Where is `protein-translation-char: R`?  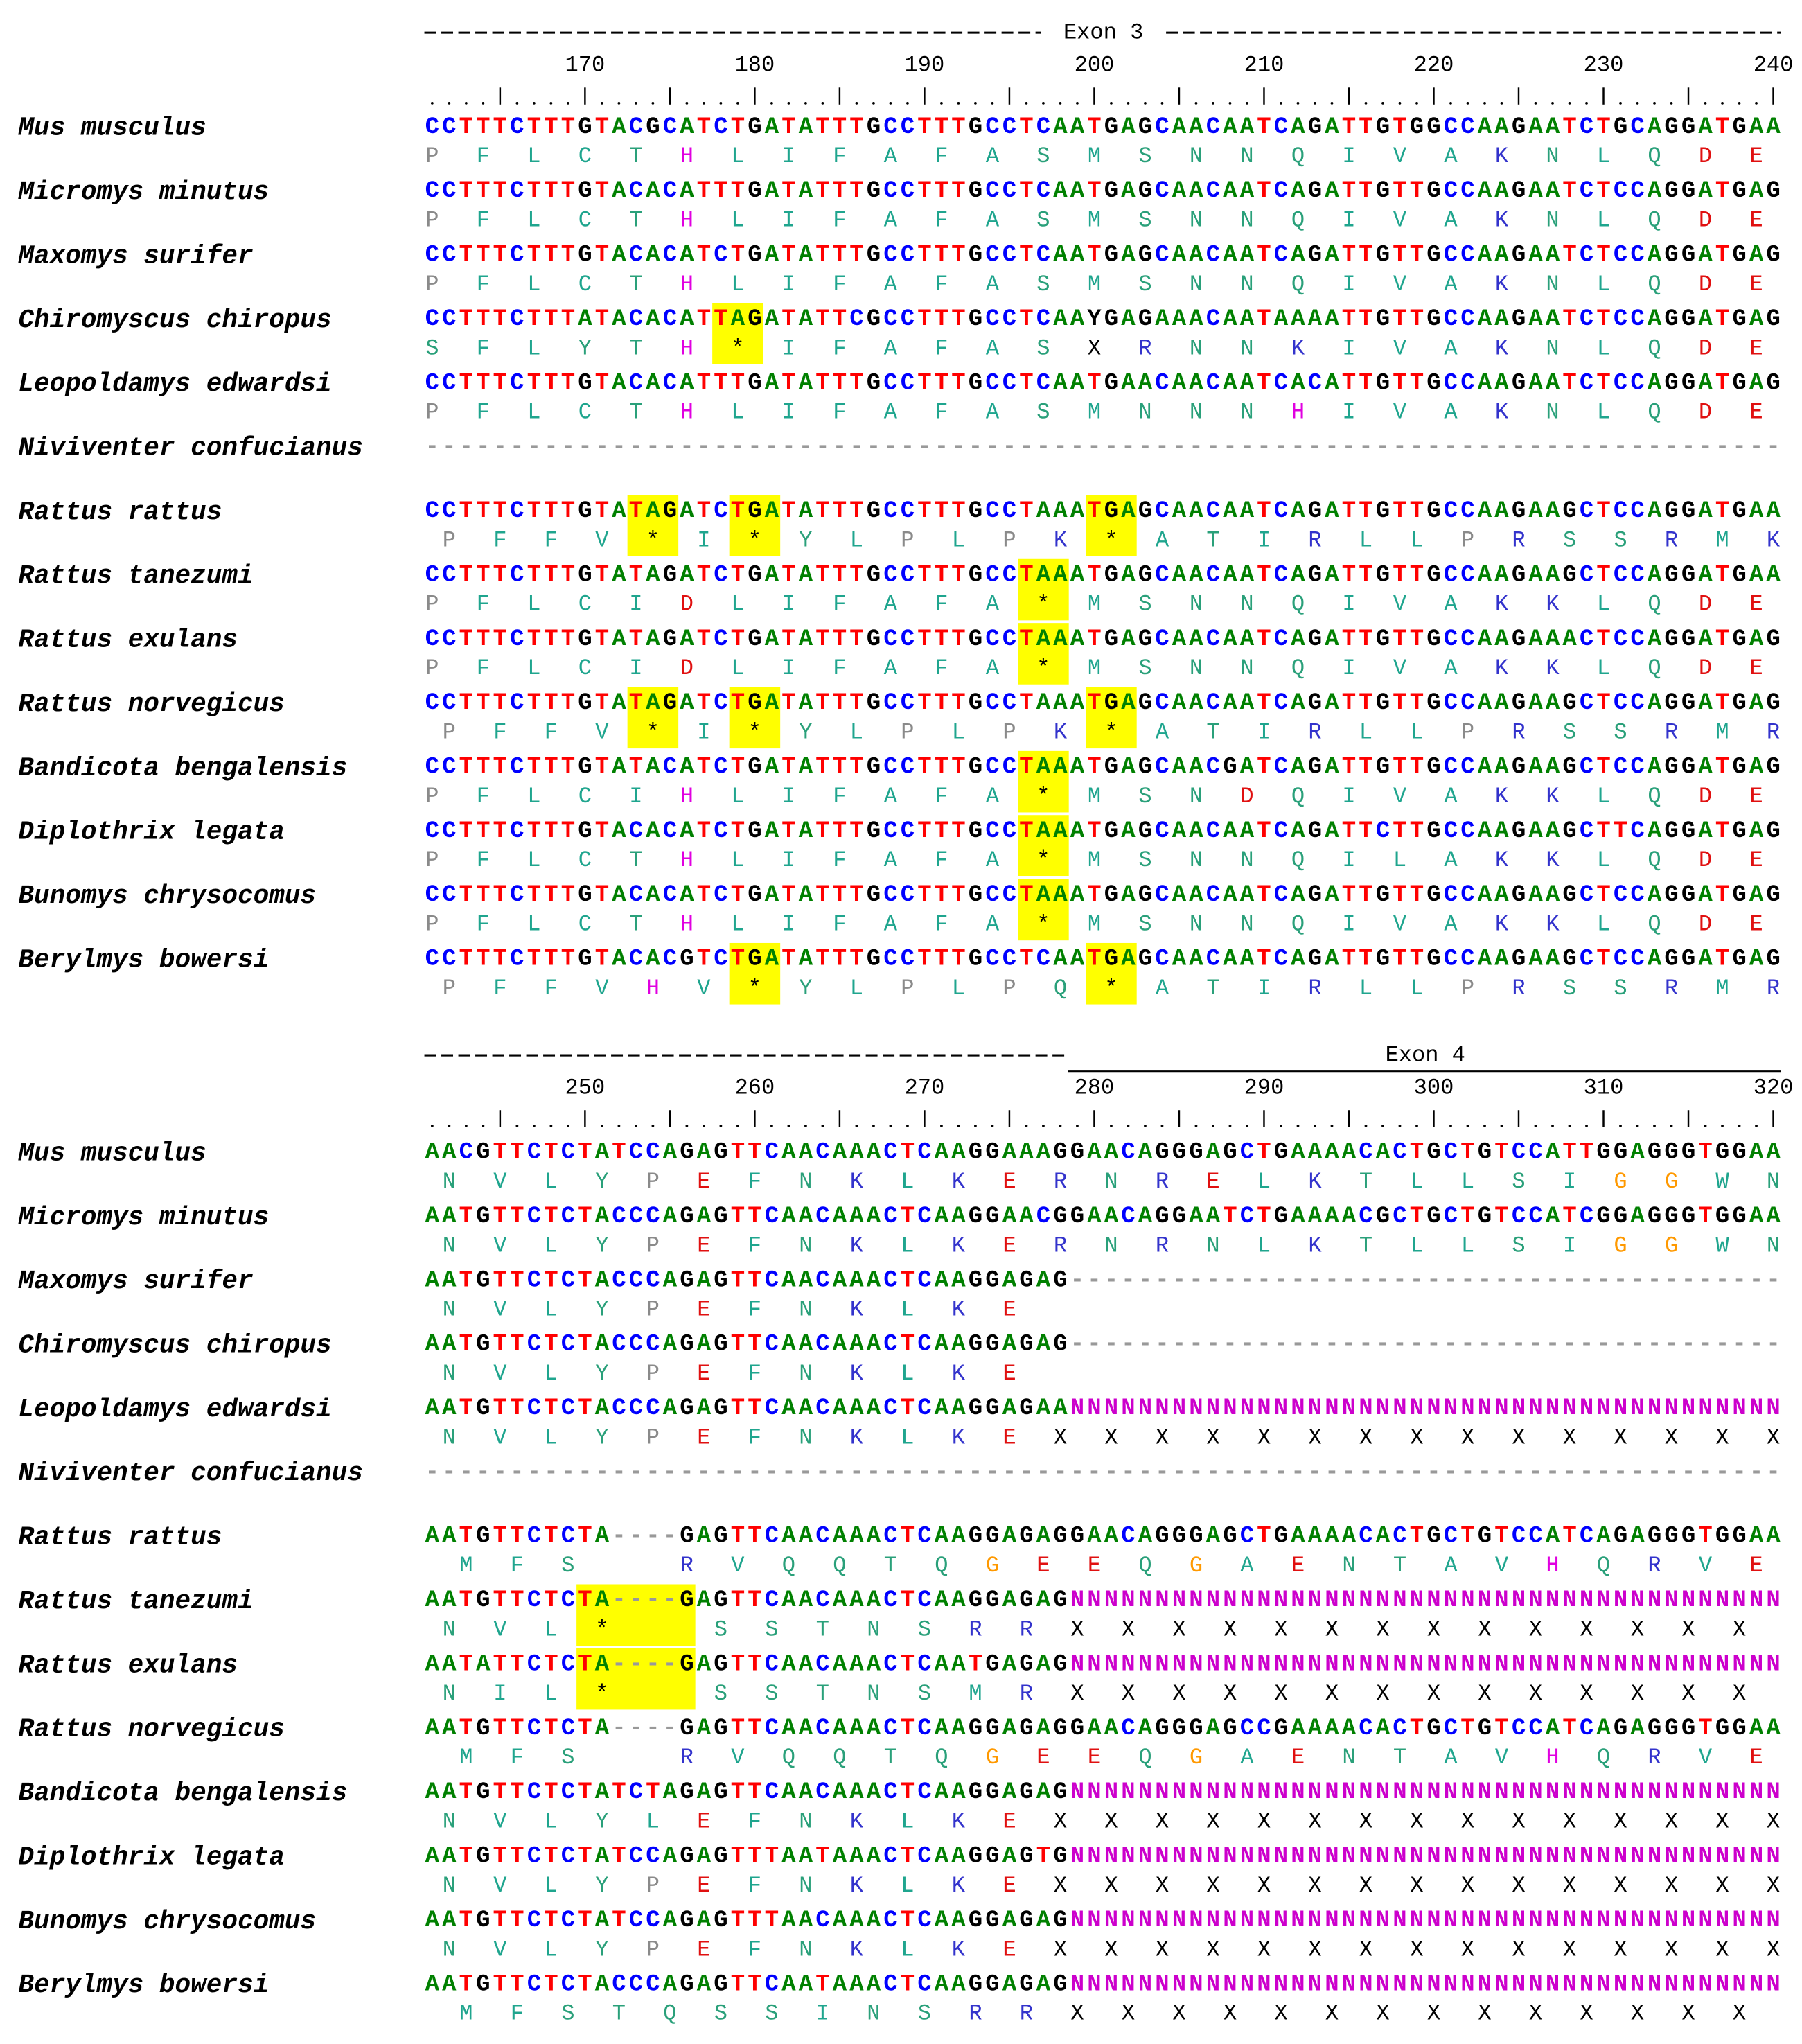
protein-translation-char: R is located at coordinates (1026, 2014).